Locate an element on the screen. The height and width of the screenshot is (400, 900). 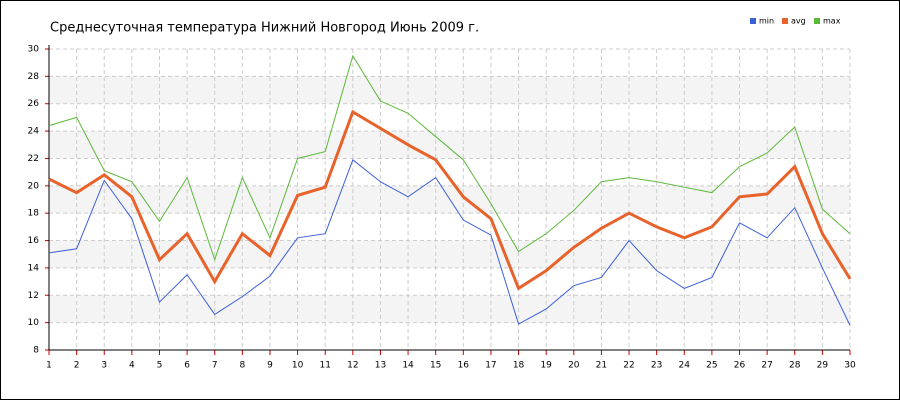
y-tick-label: 30 is located at coordinates (34, 50).